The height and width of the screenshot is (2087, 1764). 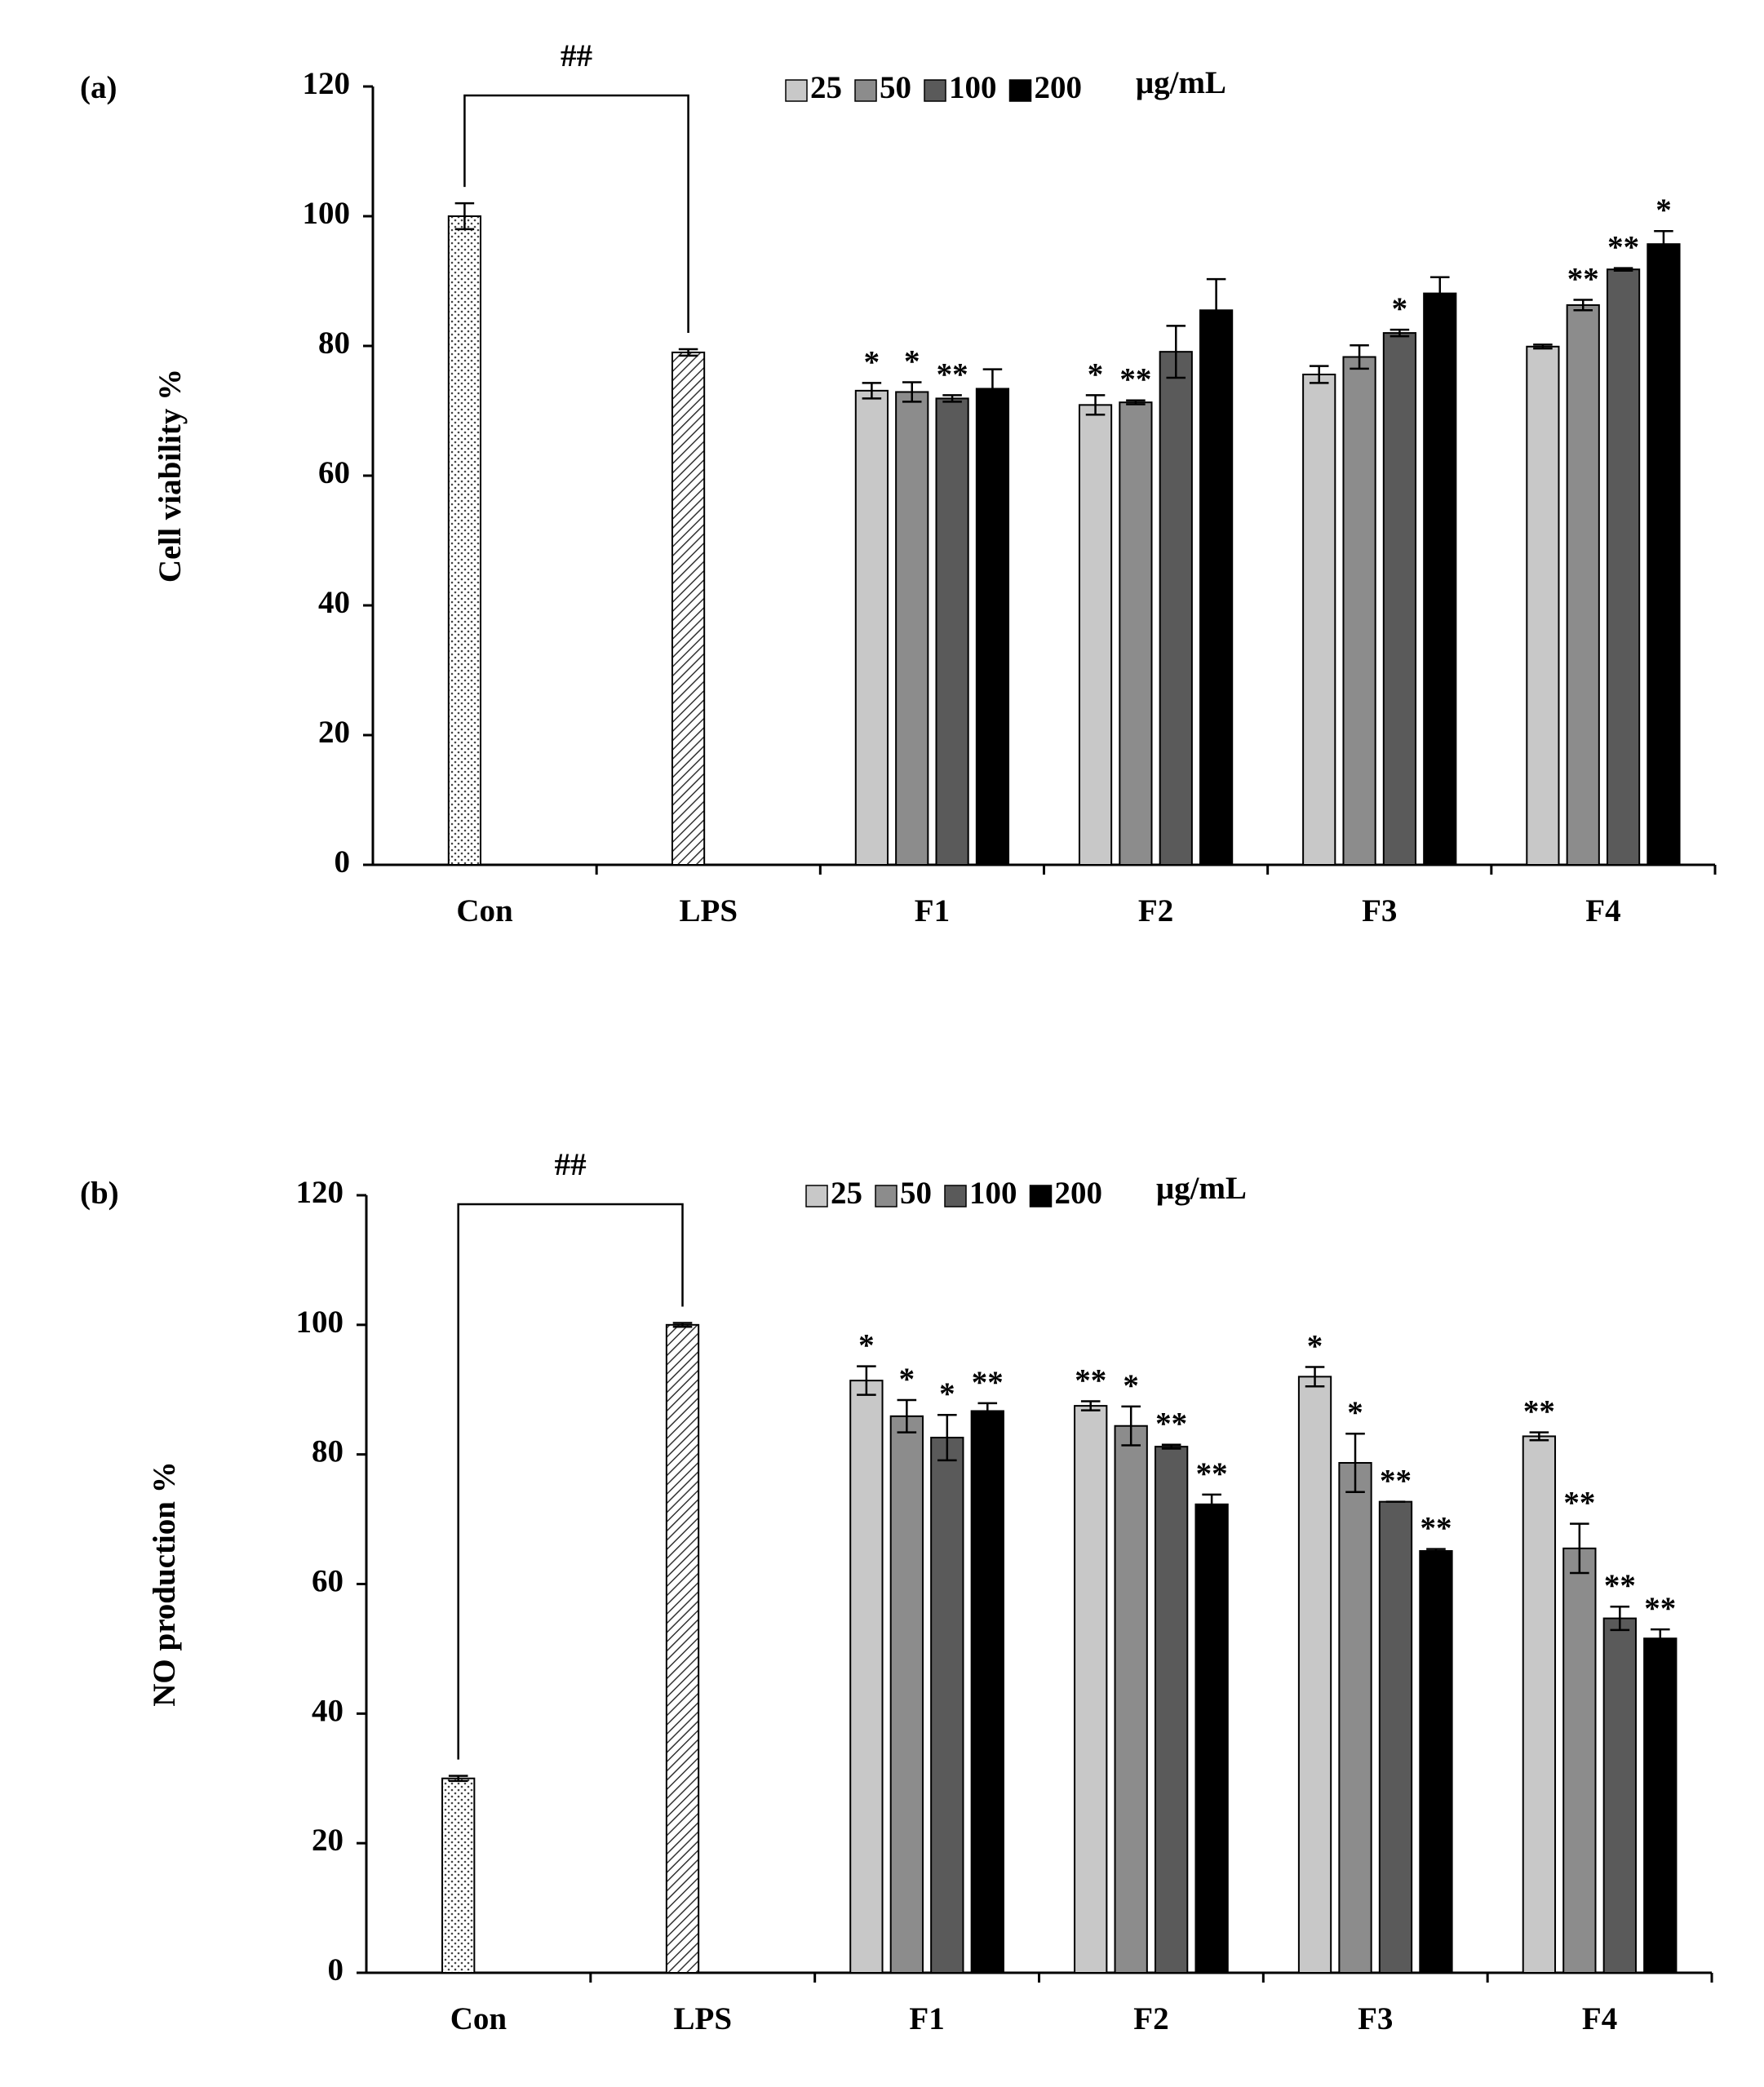 What do you see at coordinates (327, 1841) in the screenshot?
I see `y-tick-label: 20` at bounding box center [327, 1841].